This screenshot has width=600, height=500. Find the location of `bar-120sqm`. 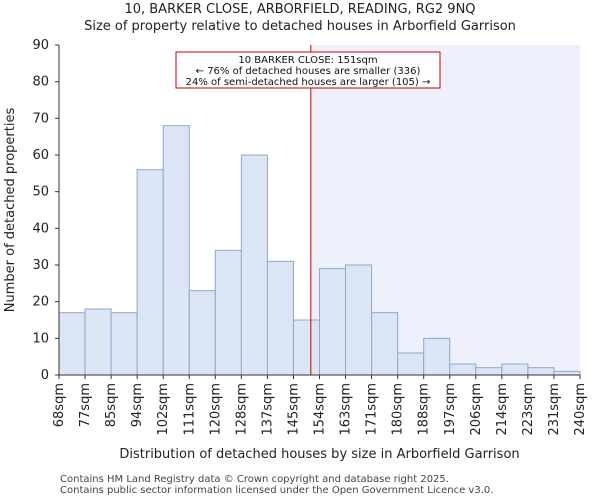

bar-120sqm is located at coordinates (228, 312).